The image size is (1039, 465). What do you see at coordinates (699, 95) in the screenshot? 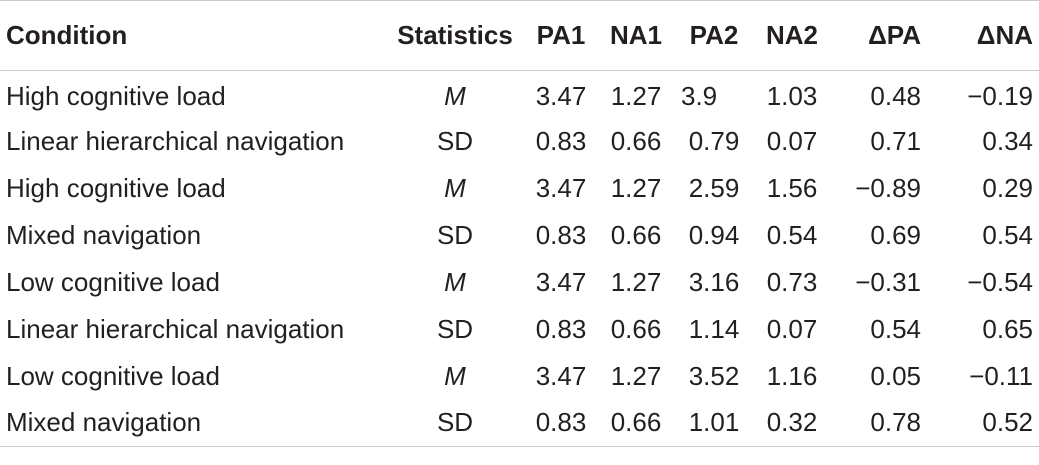
I see `cell-pa2: 3.9` at bounding box center [699, 95].